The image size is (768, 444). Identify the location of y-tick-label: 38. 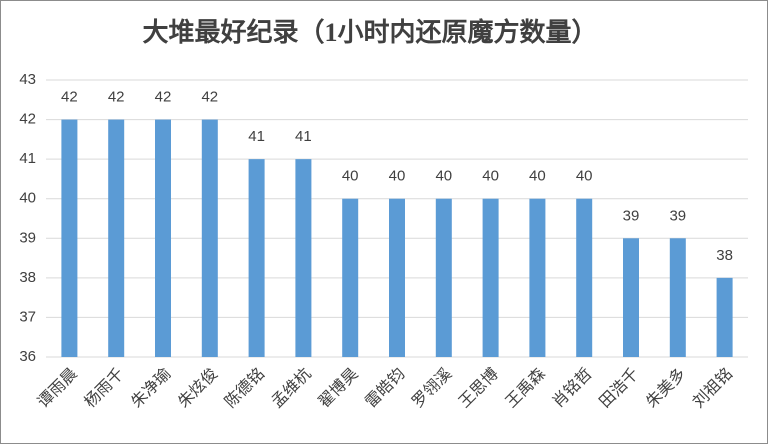
(27, 277).